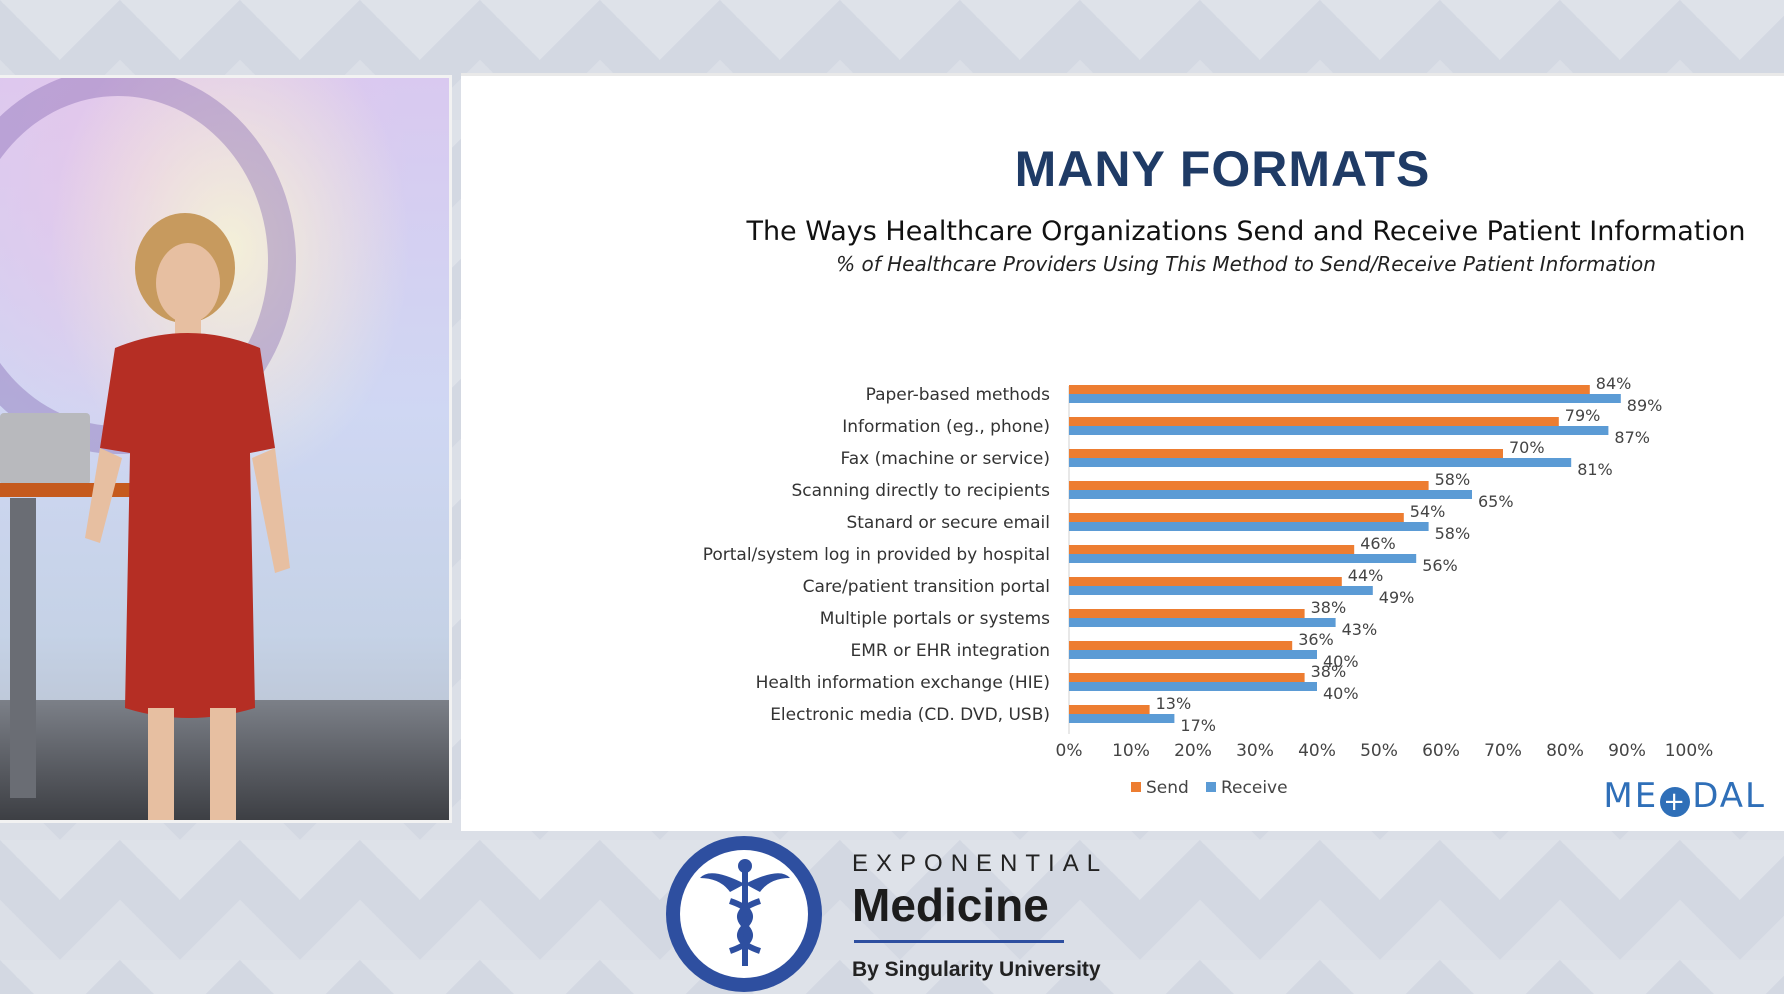 The image size is (1784, 994). Describe the element at coordinates (1255, 751) in the screenshot. I see `x-tick-label: 30%` at that location.